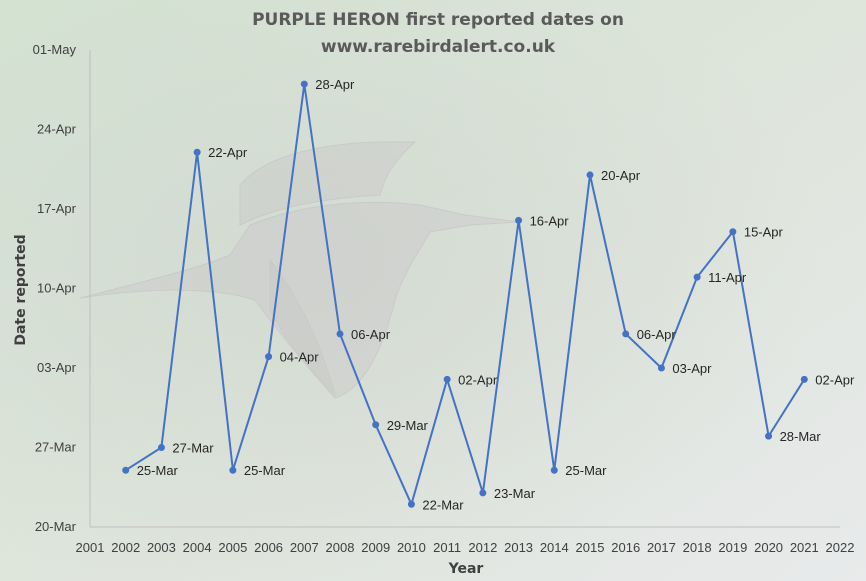 The image size is (866, 581). What do you see at coordinates (57, 129) in the screenshot?
I see `y-tick-label: 24-Apr` at bounding box center [57, 129].